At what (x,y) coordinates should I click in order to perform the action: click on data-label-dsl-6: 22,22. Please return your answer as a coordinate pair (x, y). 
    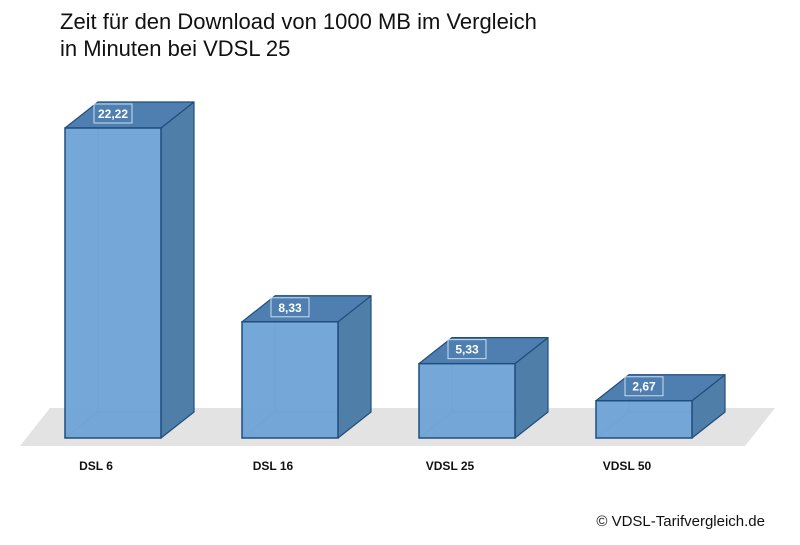
    Looking at the image, I should click on (113, 114).